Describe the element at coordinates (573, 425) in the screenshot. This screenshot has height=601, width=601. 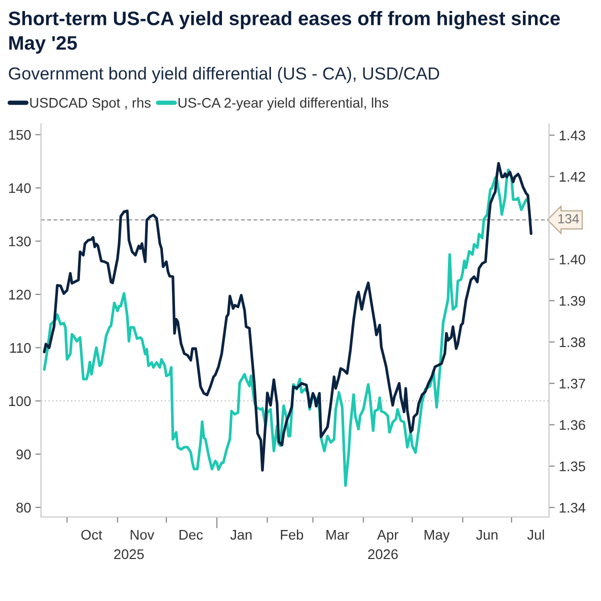
I see `y2-tick-label: 1.36` at that location.